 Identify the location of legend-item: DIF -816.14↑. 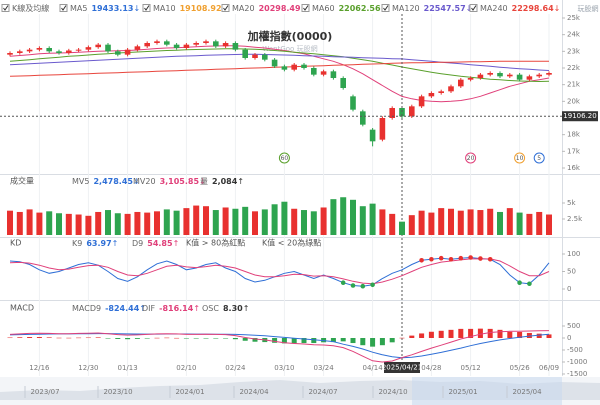
(171, 308).